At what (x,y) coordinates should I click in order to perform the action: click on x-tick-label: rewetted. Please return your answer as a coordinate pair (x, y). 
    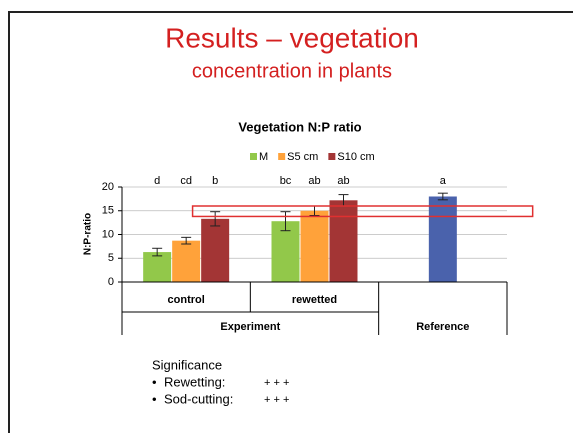
    Looking at the image, I should click on (314, 300).